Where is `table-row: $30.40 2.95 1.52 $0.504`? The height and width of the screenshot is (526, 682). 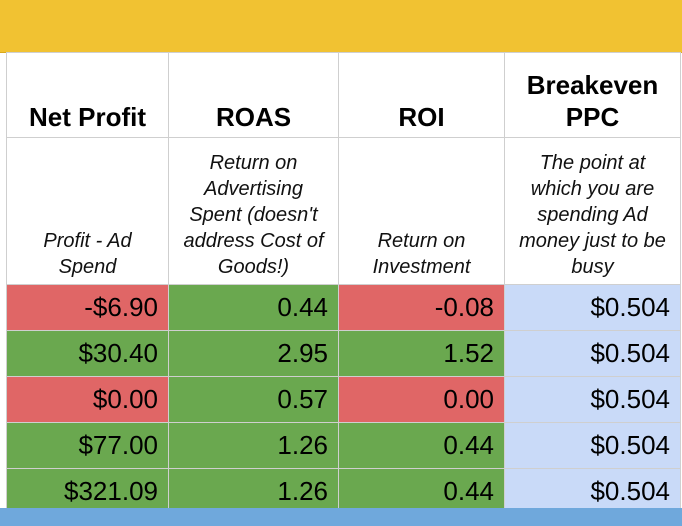 table-row: $30.40 2.95 1.52 $0.504 is located at coordinates (343, 353).